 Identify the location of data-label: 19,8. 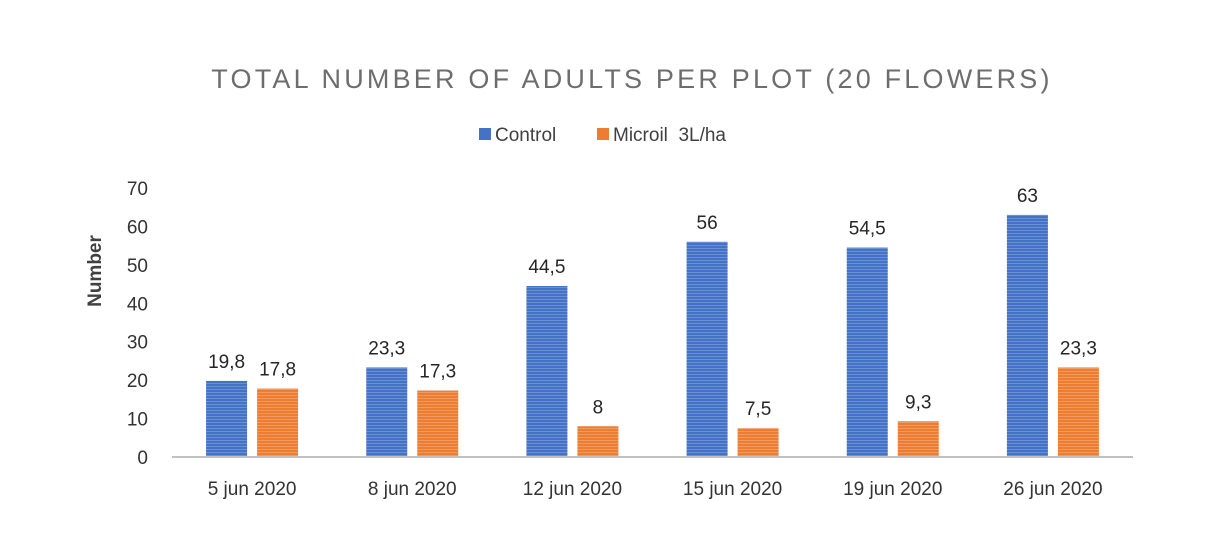
(226, 362).